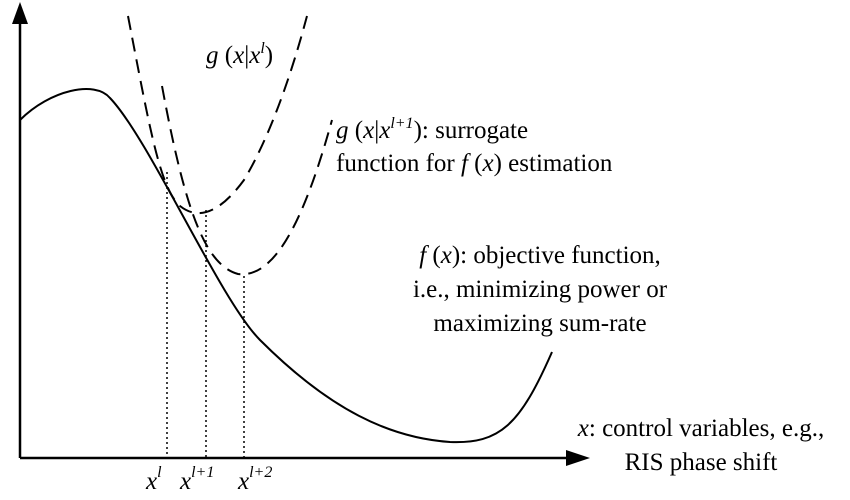 Image resolution: width=850 pixels, height=500 pixels. What do you see at coordinates (540, 289) in the screenshot?
I see `objective-description-1: i.e., minimizing power or` at bounding box center [540, 289].